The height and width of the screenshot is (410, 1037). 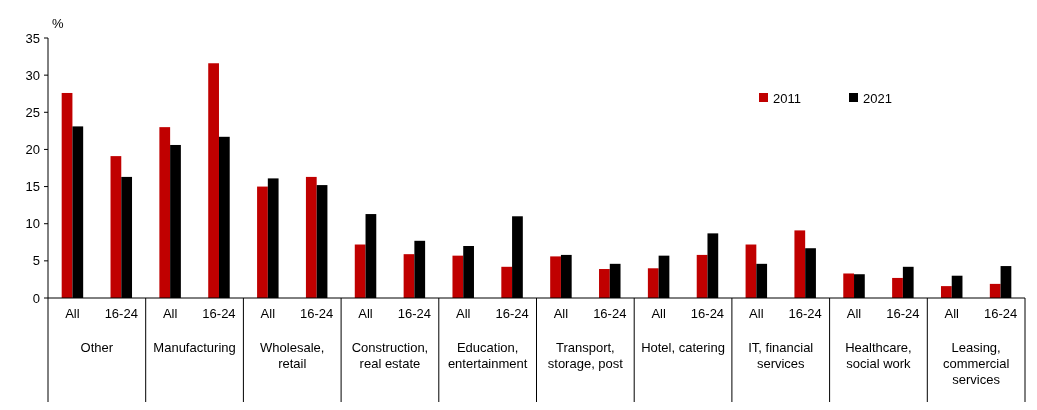 I want to click on text: Manufacturing, so click(x=194, y=347).